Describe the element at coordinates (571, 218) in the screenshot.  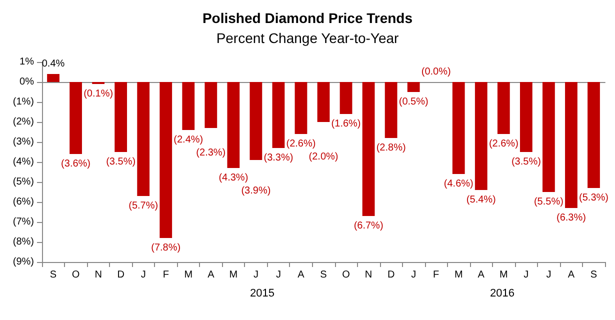
I see `data-label: (6.3%)` at that location.